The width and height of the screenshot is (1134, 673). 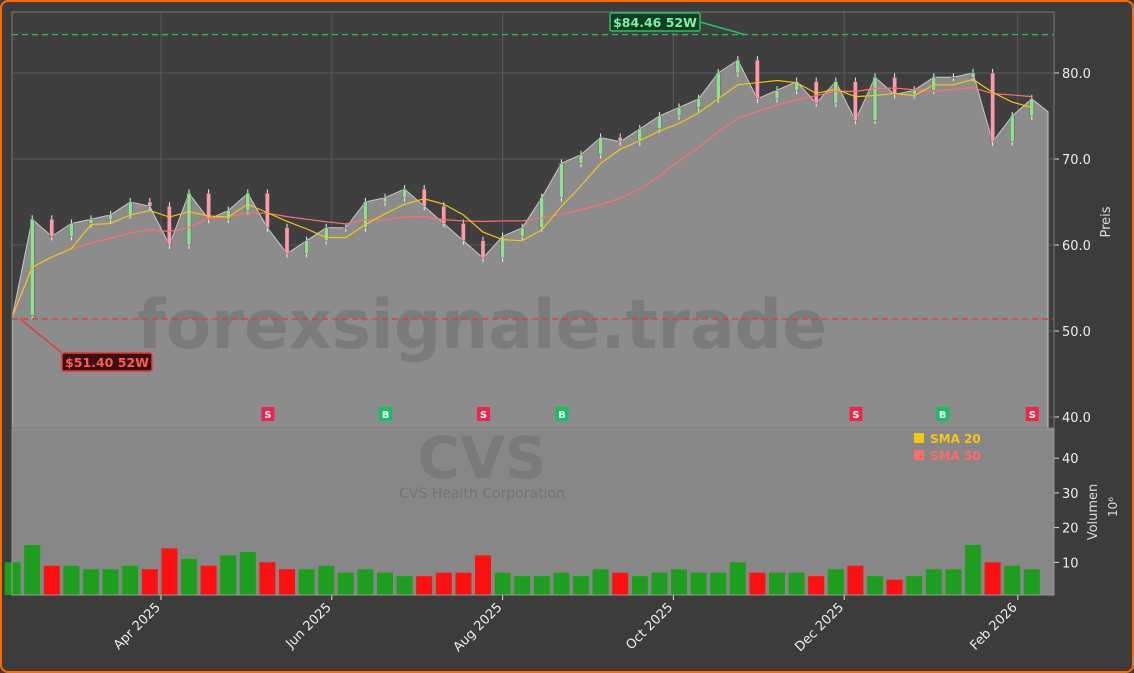 I want to click on volume-tick-label: 40, so click(x=1070, y=459).